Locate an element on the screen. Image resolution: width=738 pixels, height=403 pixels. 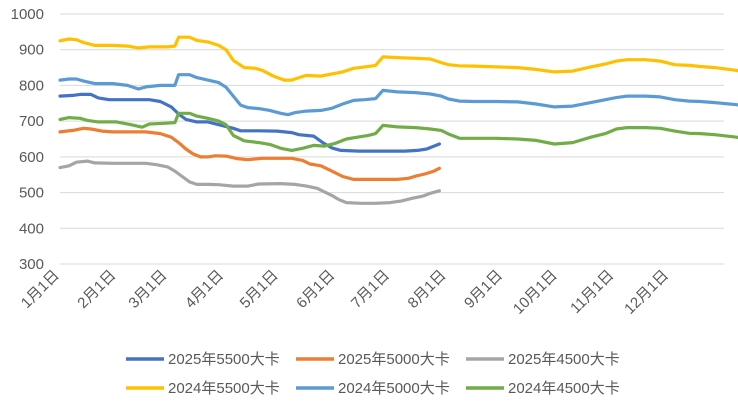
x-tick-label: 12月1日 is located at coordinates (646, 292).